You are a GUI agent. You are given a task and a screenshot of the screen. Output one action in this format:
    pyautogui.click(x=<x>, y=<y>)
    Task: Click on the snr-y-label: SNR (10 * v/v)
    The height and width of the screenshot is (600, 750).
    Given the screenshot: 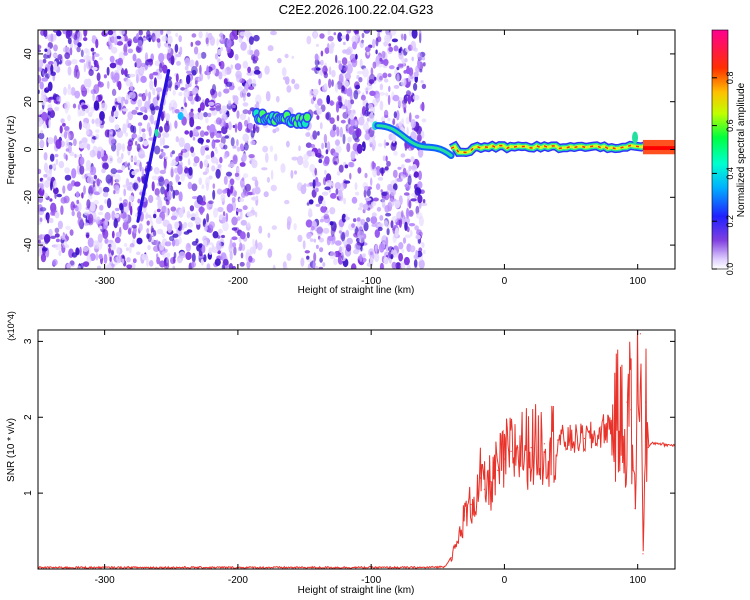 What is the action you would take?
    pyautogui.click(x=11, y=450)
    